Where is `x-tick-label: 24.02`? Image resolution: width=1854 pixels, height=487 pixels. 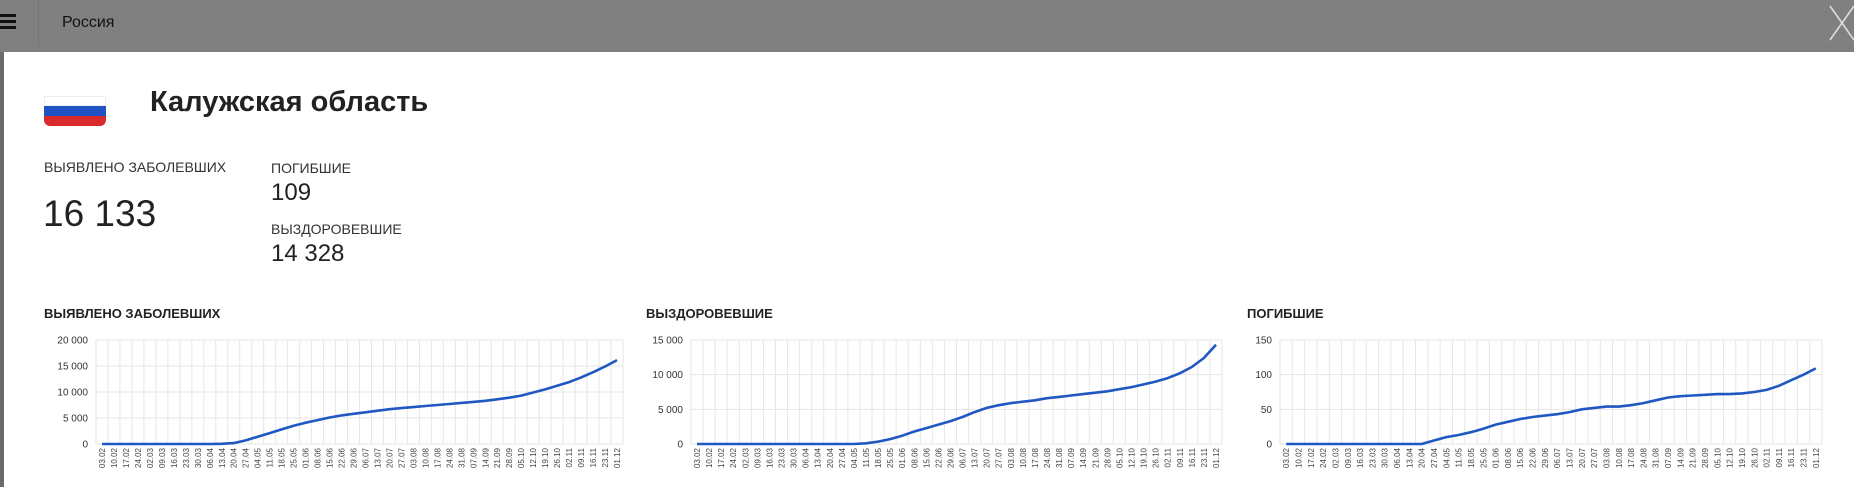
x-tick-label: 24.02 is located at coordinates (138, 457).